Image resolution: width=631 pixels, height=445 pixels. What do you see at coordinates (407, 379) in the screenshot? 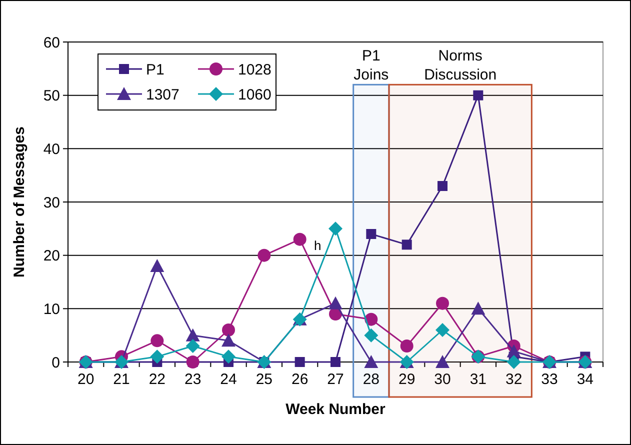
I see `x-tick-label: 29` at bounding box center [407, 379].